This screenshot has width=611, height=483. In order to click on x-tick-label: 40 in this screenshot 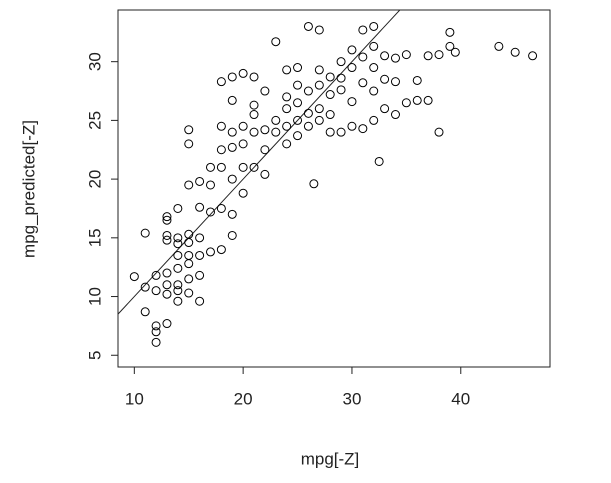, I will do `click(460, 398)`.